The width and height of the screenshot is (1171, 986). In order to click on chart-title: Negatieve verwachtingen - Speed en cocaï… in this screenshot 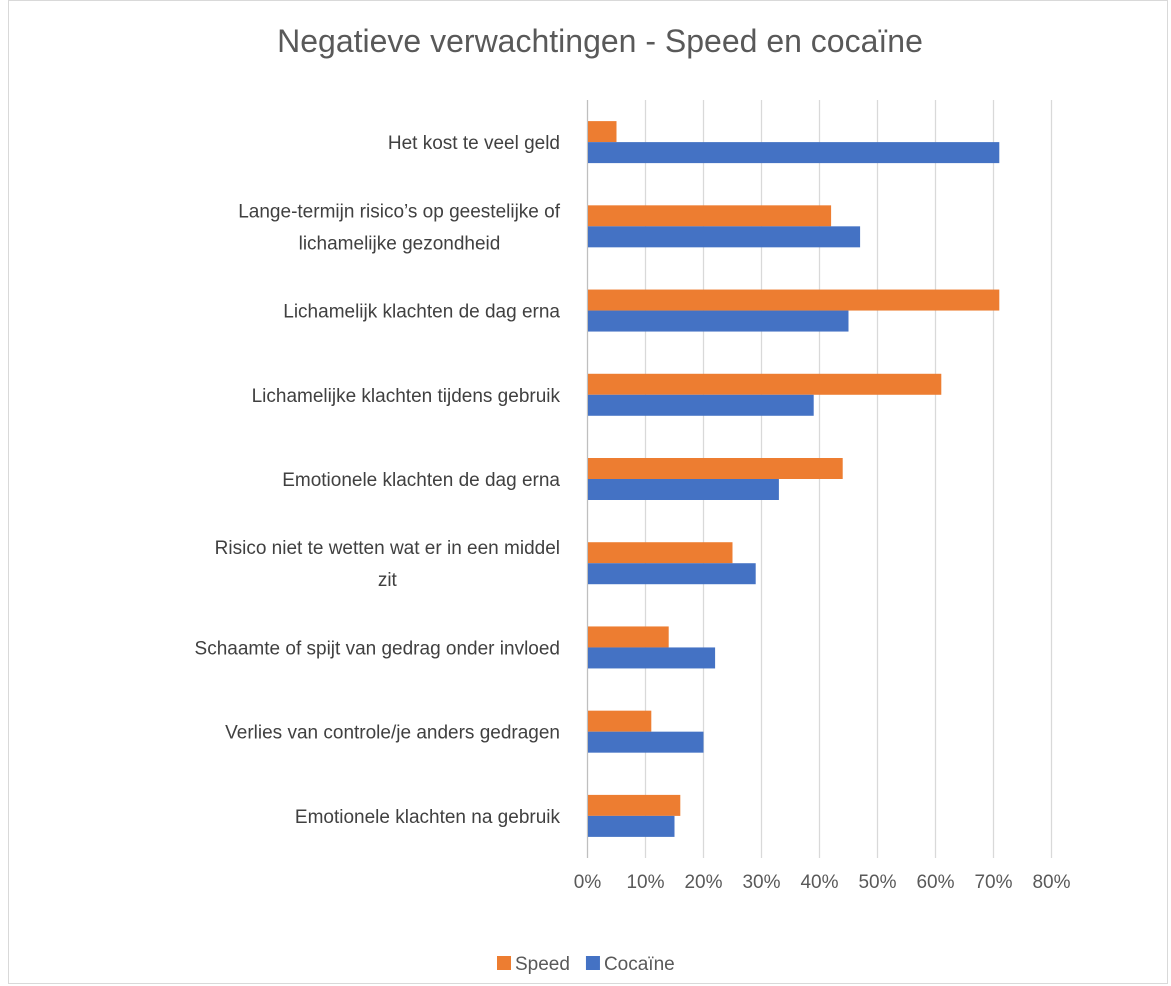, I will do `click(600, 41)`.